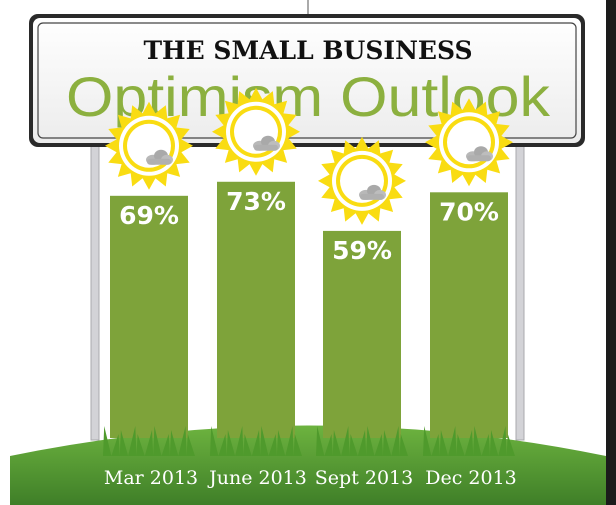 This screenshot has height=505, width=616. What do you see at coordinates (471, 478) in the screenshot?
I see `category-label: Dec 2013` at bounding box center [471, 478].